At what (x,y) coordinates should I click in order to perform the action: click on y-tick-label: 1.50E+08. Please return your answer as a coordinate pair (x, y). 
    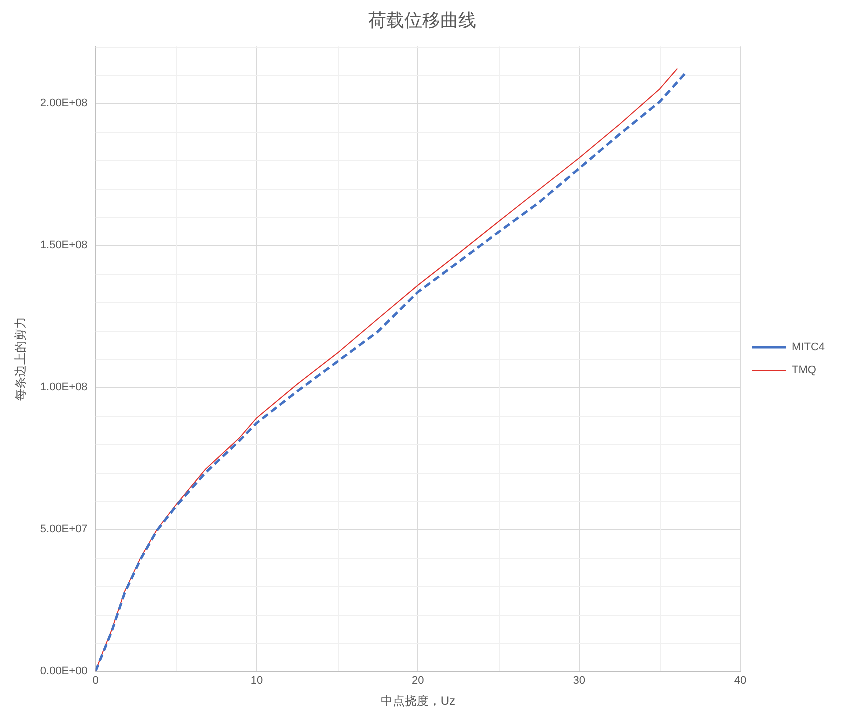
    Looking at the image, I should click on (64, 245).